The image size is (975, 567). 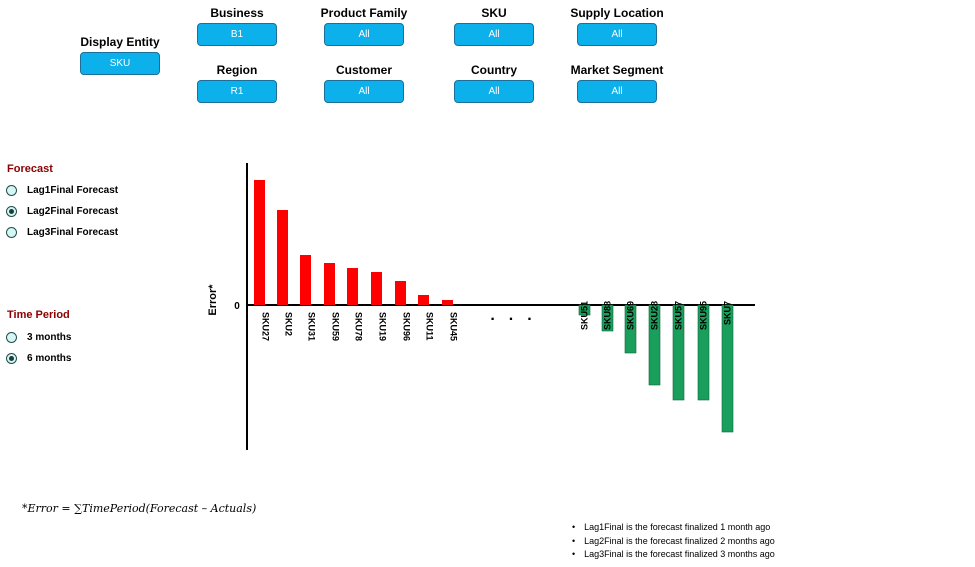 What do you see at coordinates (617, 70) in the screenshot?
I see `market-segment-label: Market Segment` at bounding box center [617, 70].